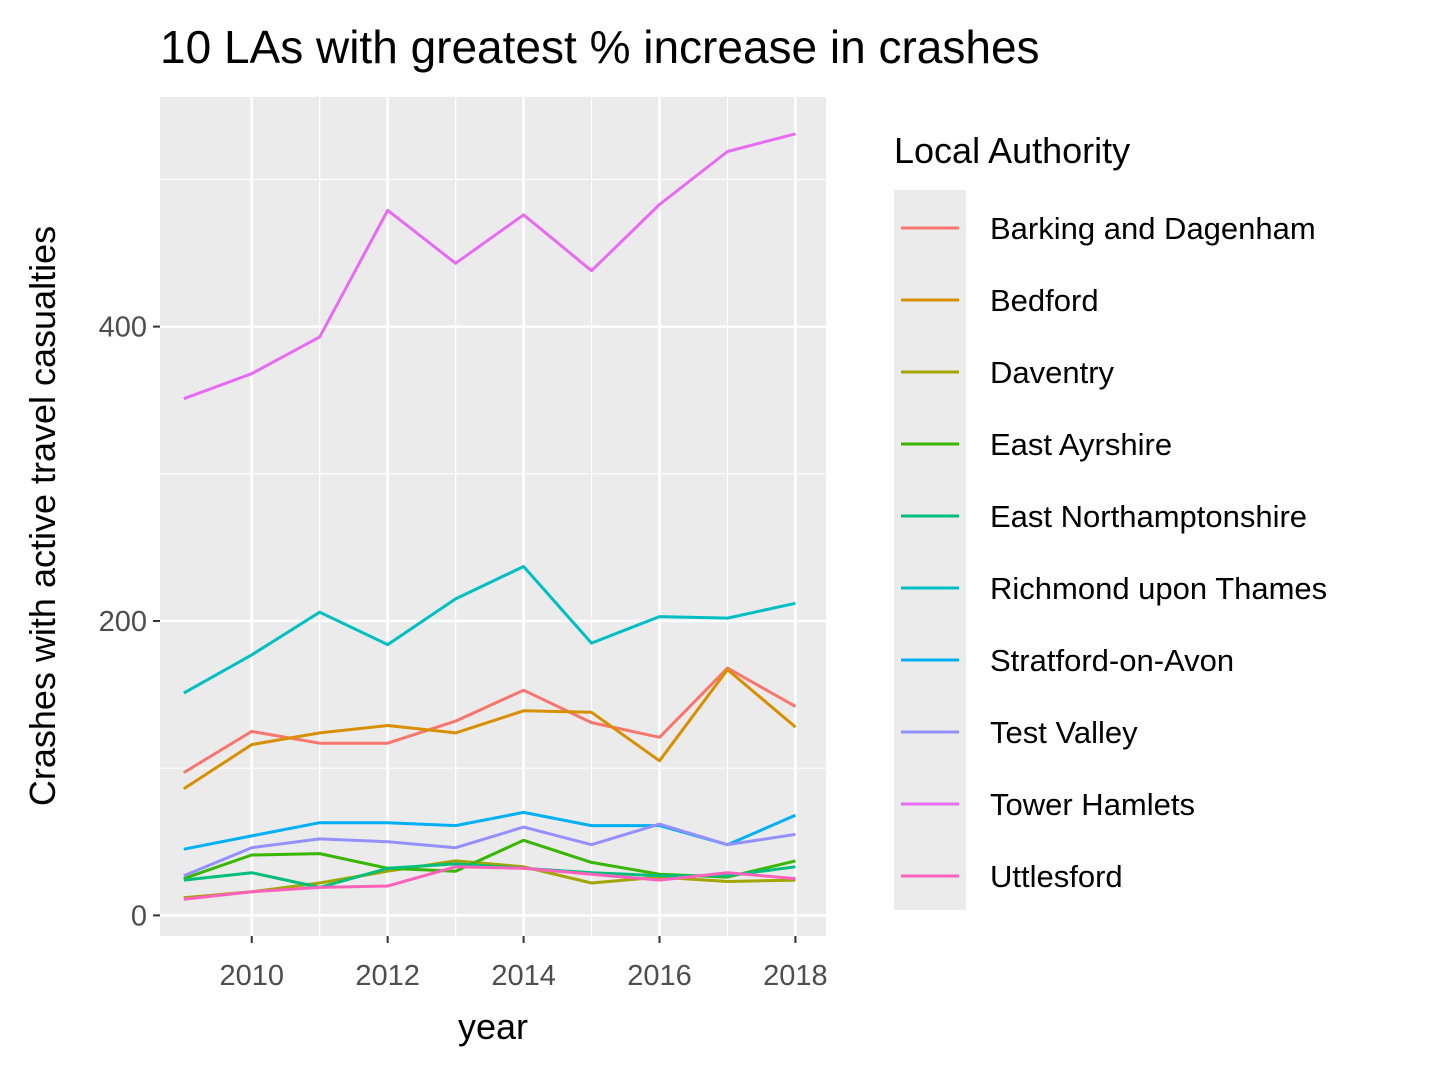 Image resolution: width=1440 pixels, height=1071 pixels. I want to click on legend-label: Stratford-on-Avon, so click(1112, 660).